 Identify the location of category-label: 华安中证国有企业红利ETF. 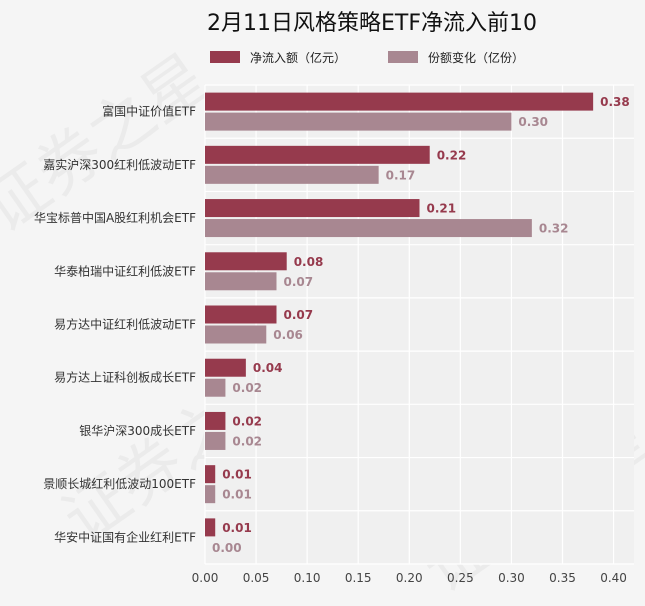
(125, 536).